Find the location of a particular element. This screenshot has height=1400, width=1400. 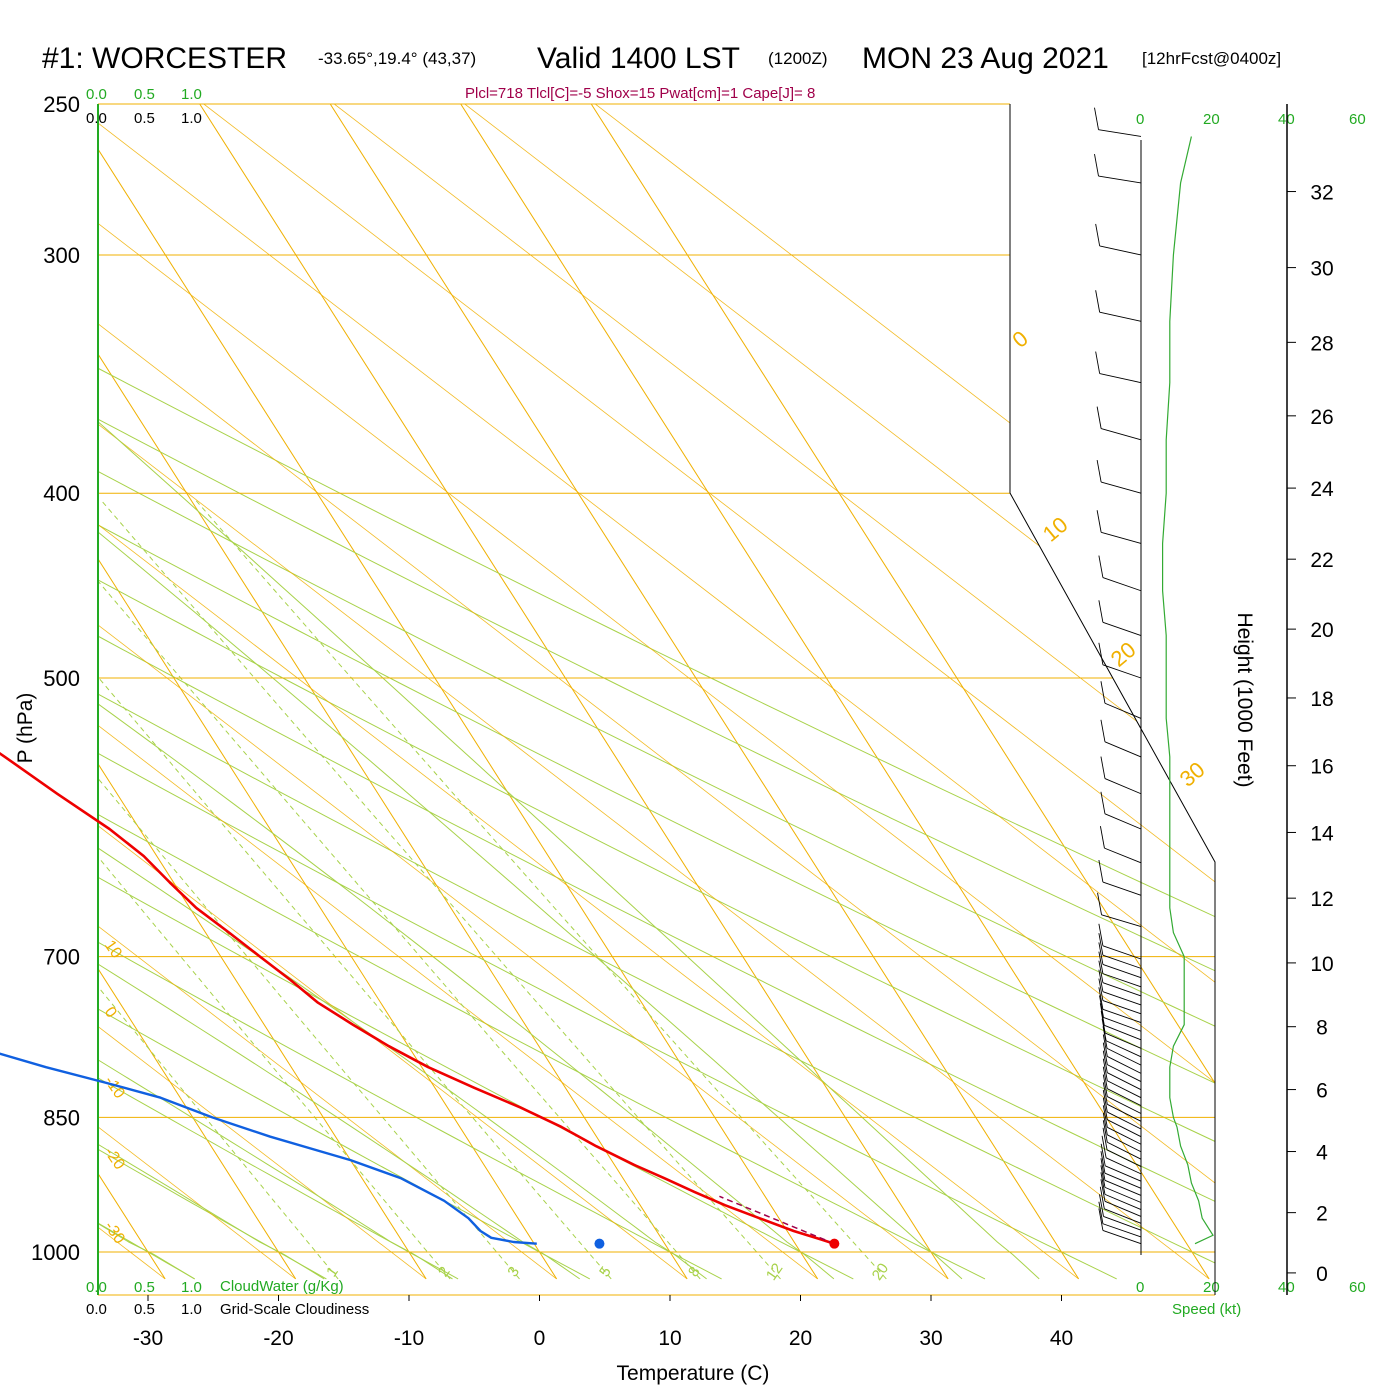

forecast-info: [12hrFcst@0400z] is located at coordinates (1211, 58).